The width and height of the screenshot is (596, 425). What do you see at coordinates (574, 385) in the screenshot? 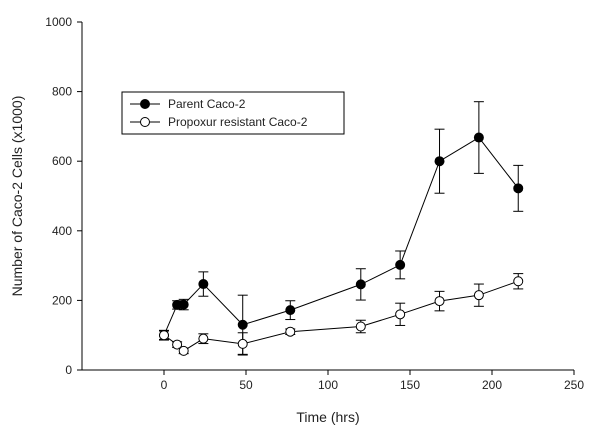
I see `x-tick-label: 250` at bounding box center [574, 385].